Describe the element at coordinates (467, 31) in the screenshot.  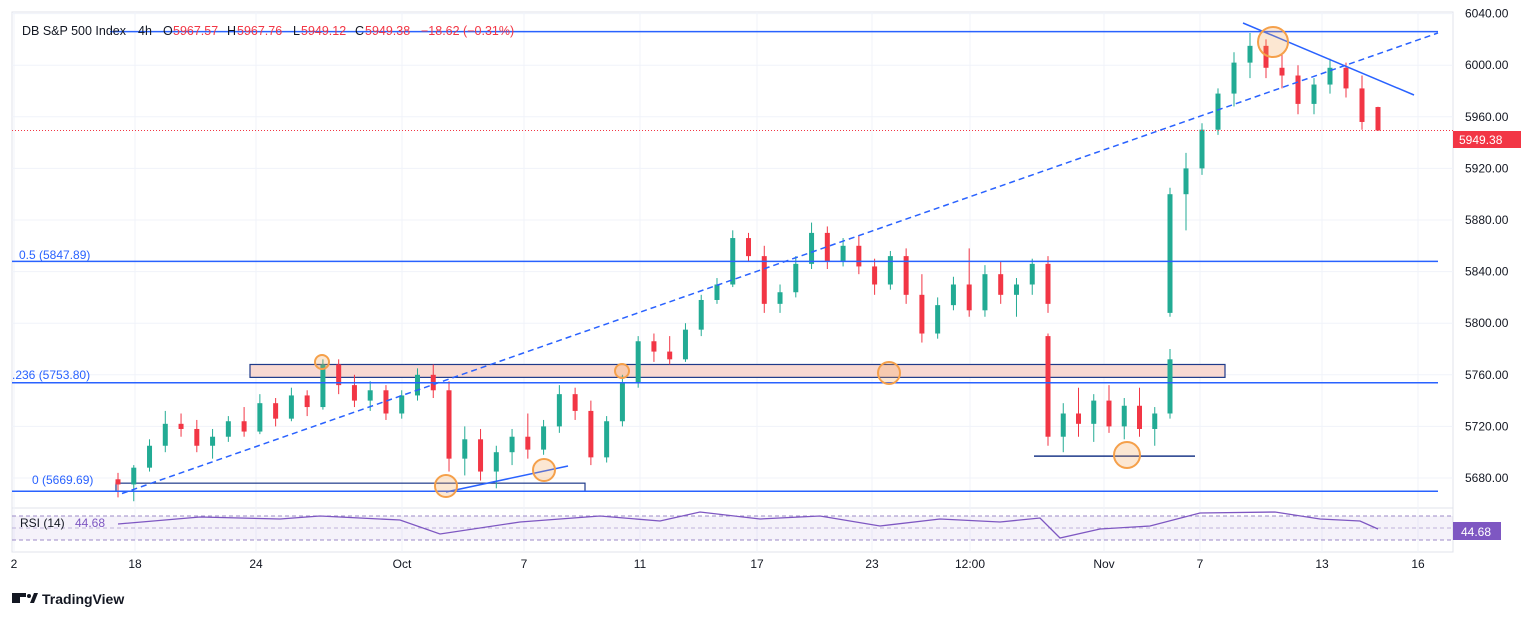
I see `change-value: −18.62 (−0.31%)` at that location.